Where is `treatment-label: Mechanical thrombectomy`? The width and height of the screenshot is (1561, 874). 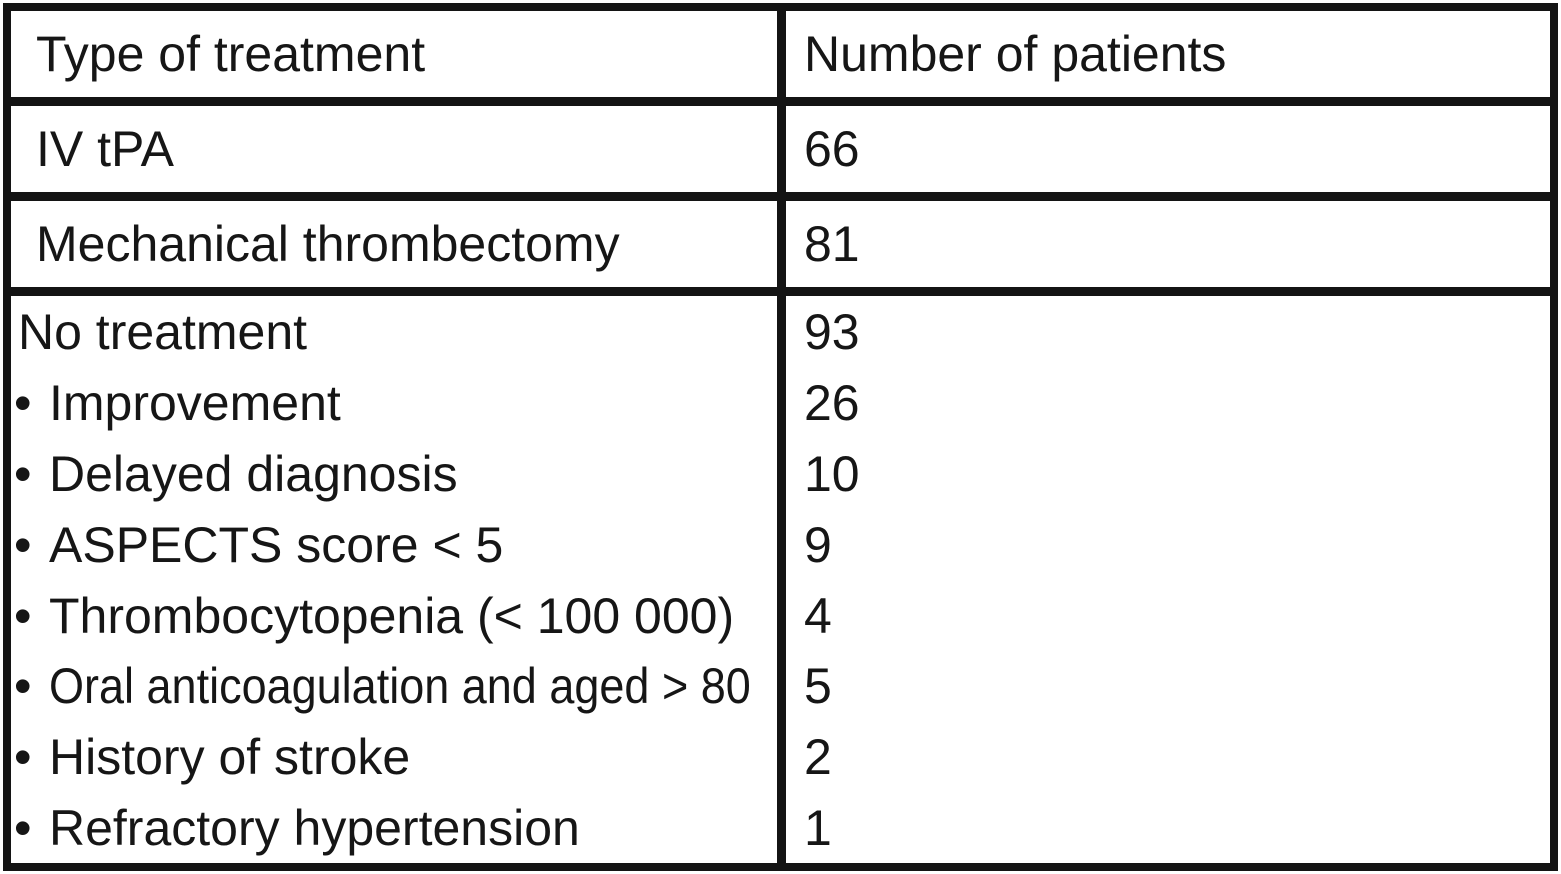
treatment-label: Mechanical thrombectomy is located at coordinates (328, 244).